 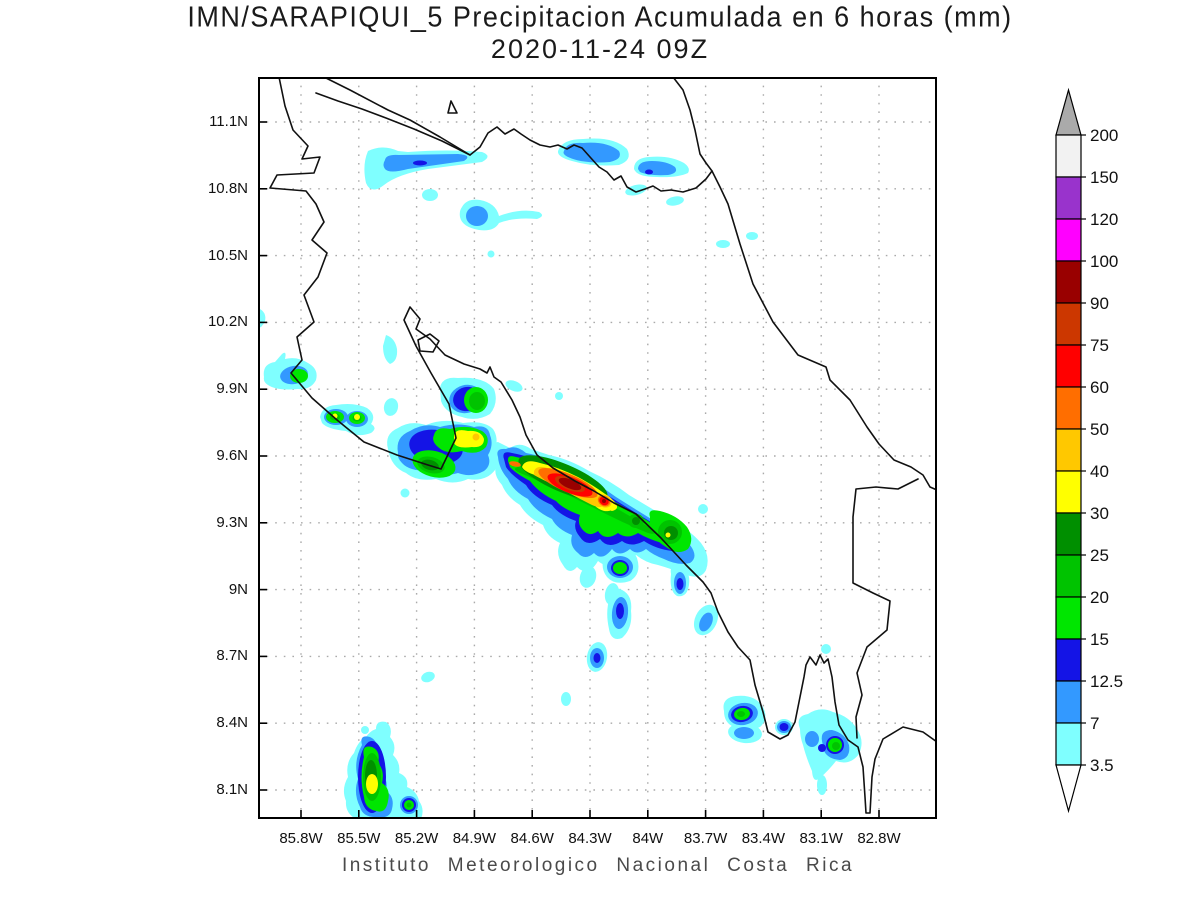 What do you see at coordinates (227, 188) in the screenshot?
I see `lat-tick-label: 10.8N` at bounding box center [227, 188].